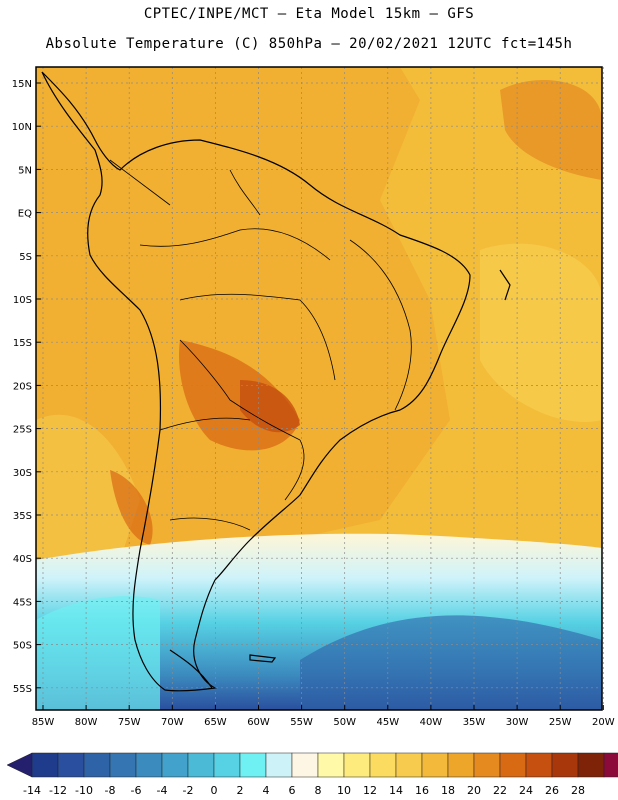 The height and width of the screenshot is (800, 618). Describe the element at coordinates (32, 790) in the screenshot. I see `colorbar-label: -14` at that location.